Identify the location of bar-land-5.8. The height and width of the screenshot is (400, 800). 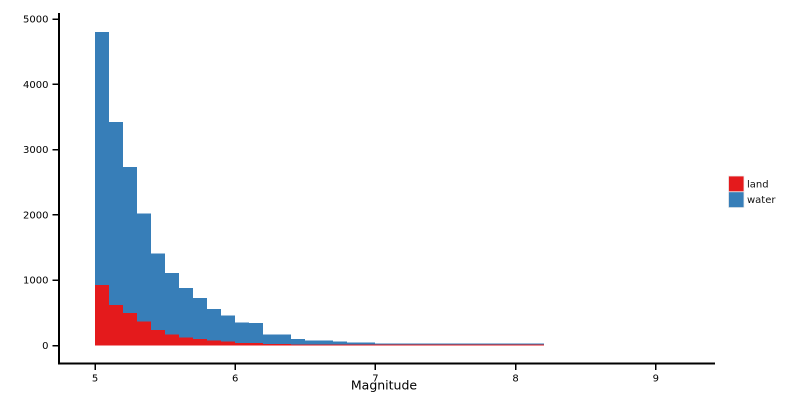
(214, 343).